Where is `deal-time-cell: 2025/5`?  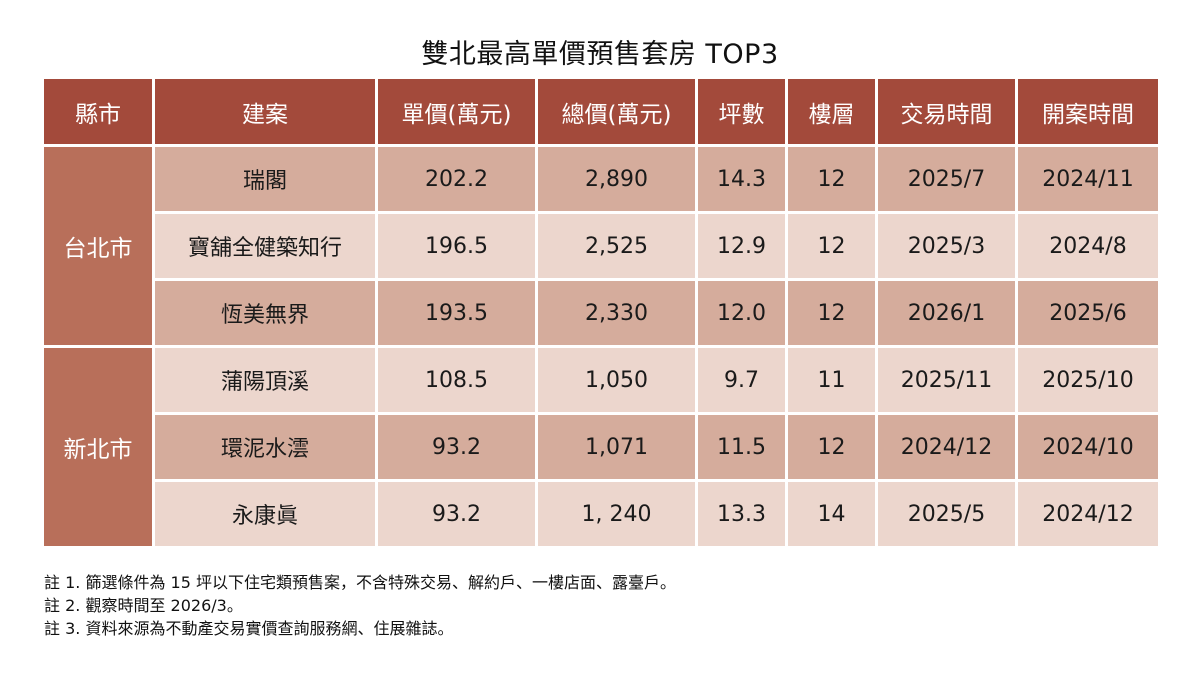
deal-time-cell: 2025/5 is located at coordinates (946, 514).